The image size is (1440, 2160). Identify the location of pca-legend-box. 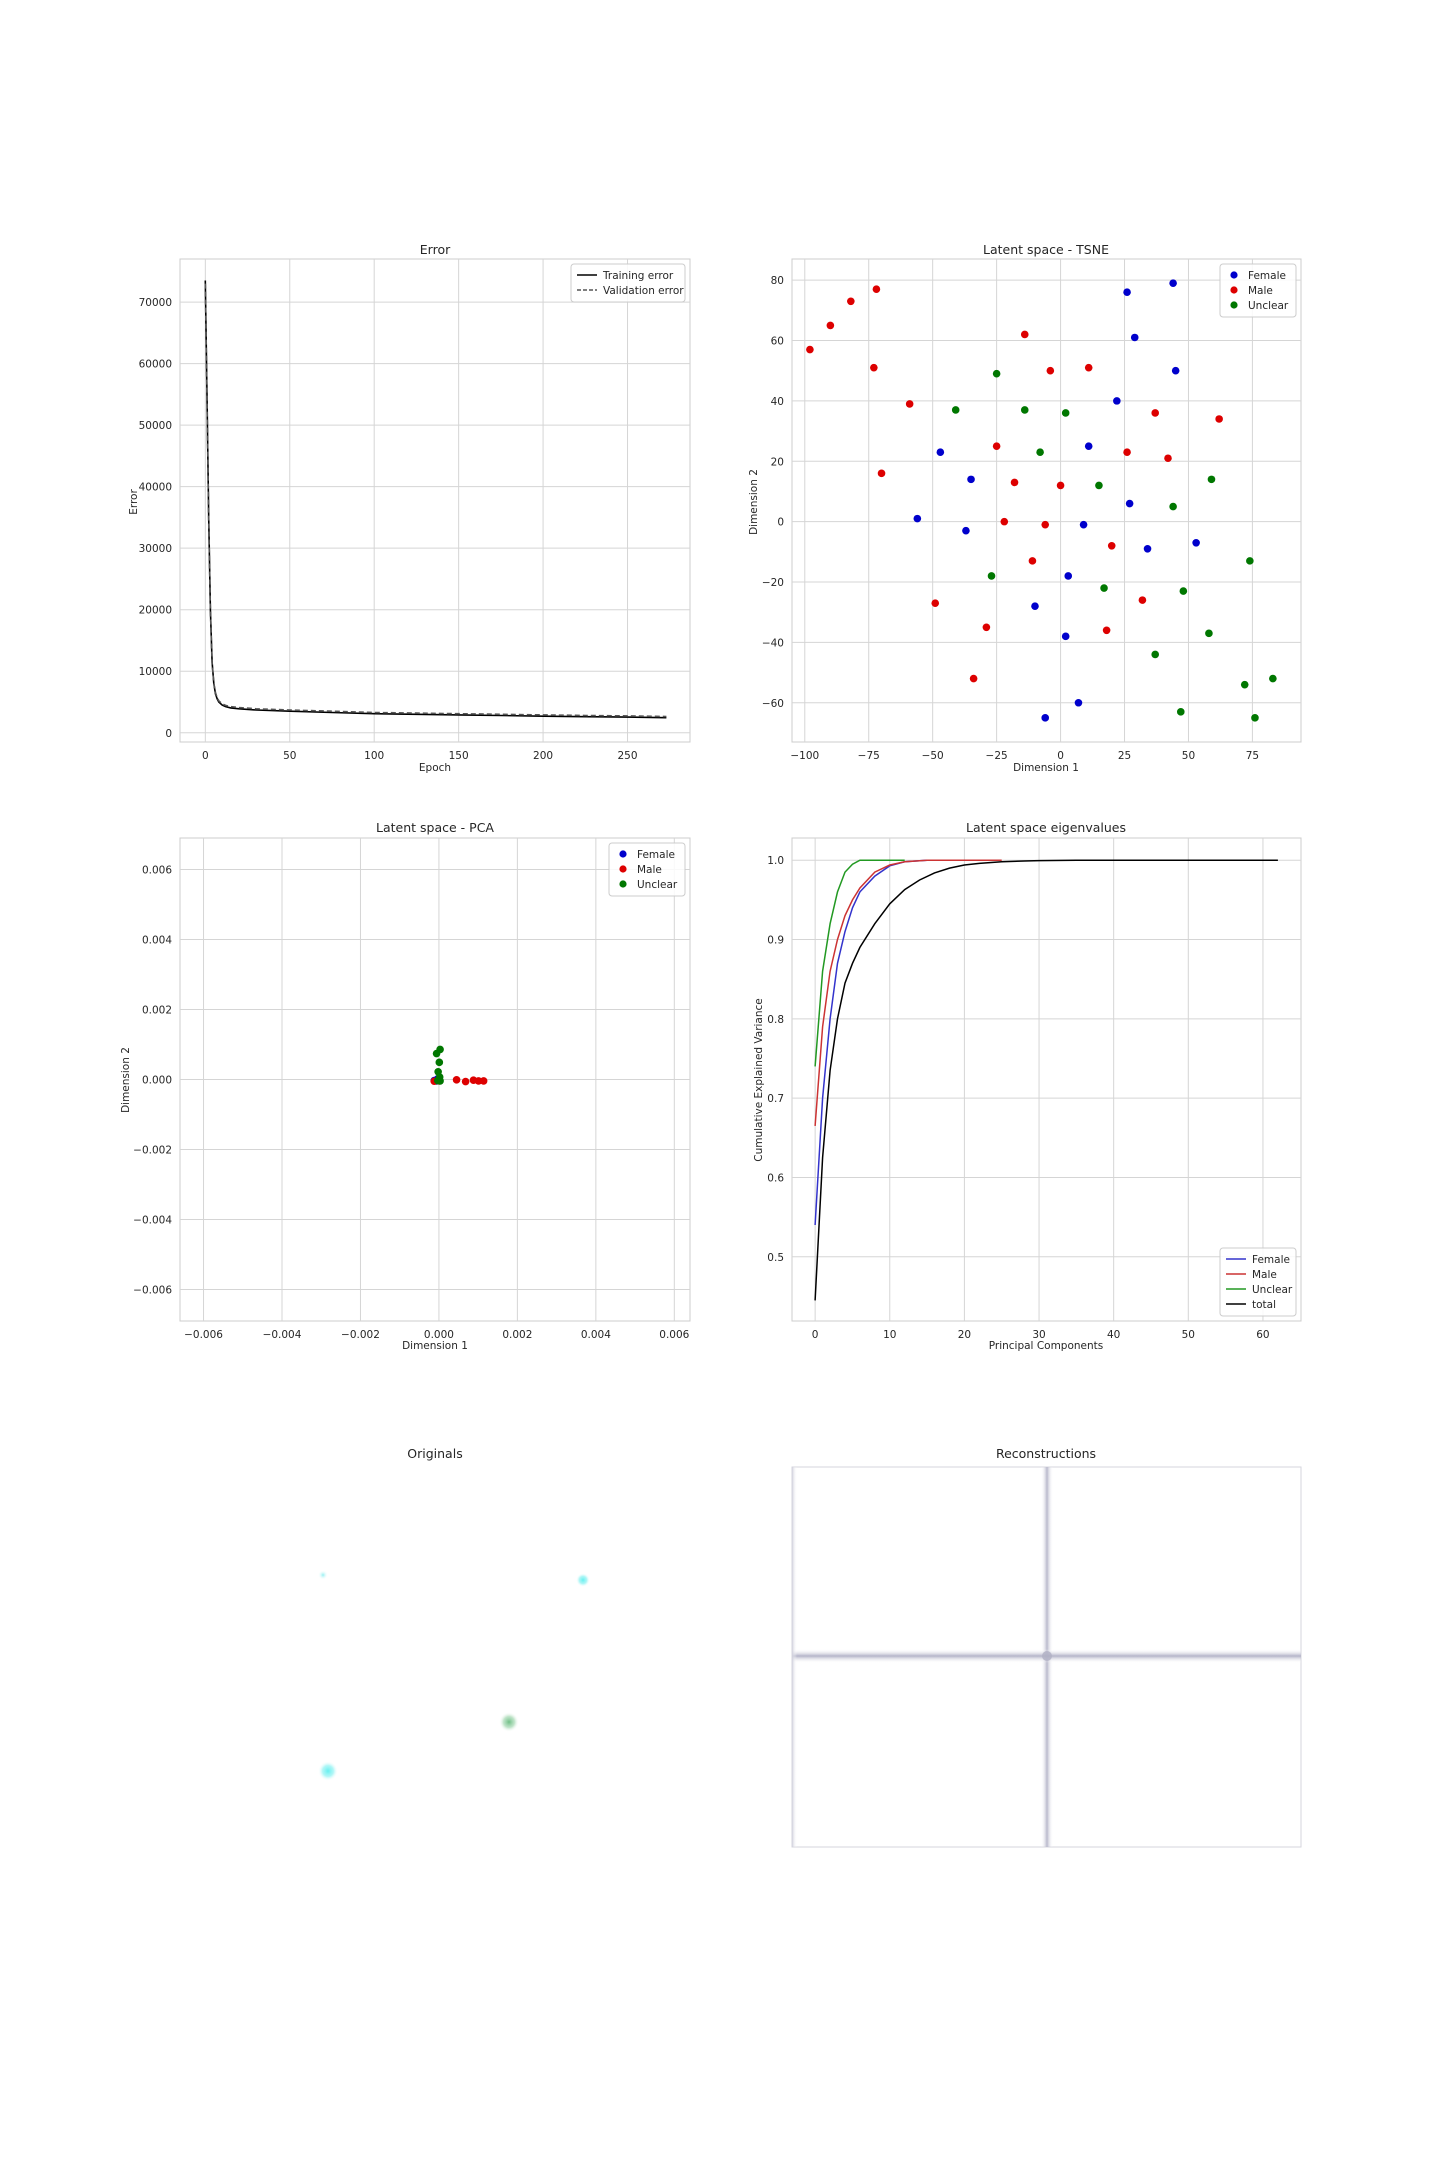
(647, 869).